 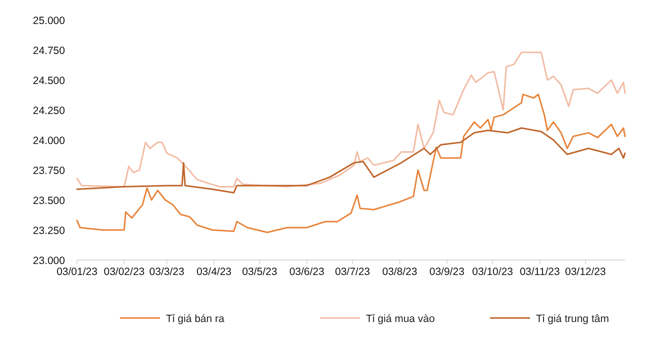 What do you see at coordinates (493, 272) in the screenshot?
I see `x-tick-label: 03/10/23` at bounding box center [493, 272].